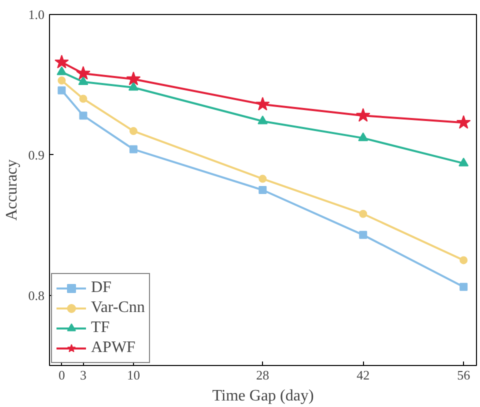 The image size is (480, 407). I want to click on x-tick-label: 10, so click(133, 375).